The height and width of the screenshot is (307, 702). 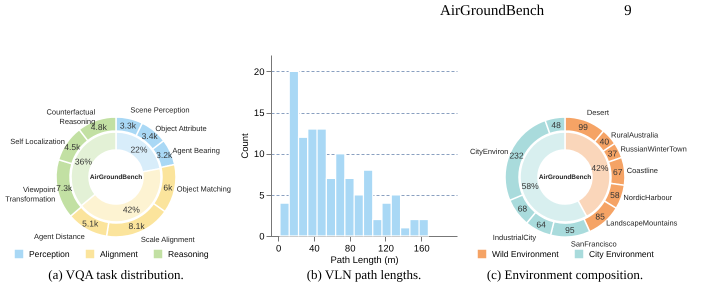 What do you see at coordinates (613, 153) in the screenshot?
I see `data-label: 37` at bounding box center [613, 153].